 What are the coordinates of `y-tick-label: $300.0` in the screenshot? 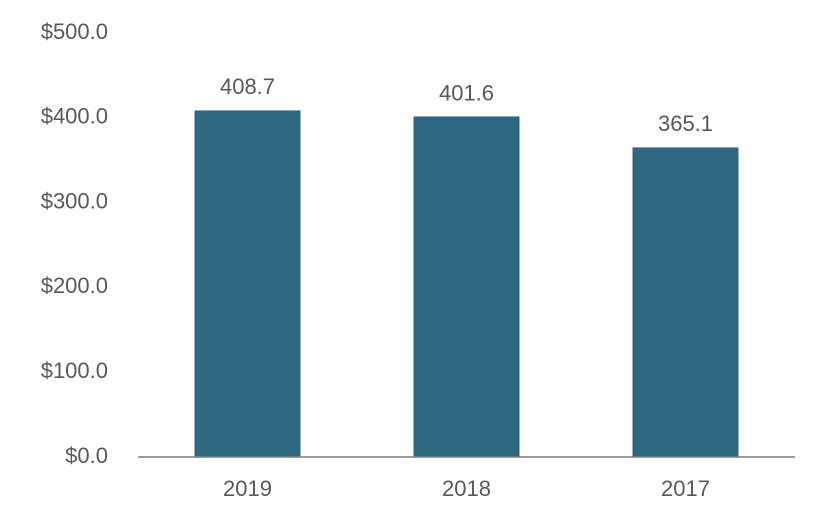 It's located at (74, 200).